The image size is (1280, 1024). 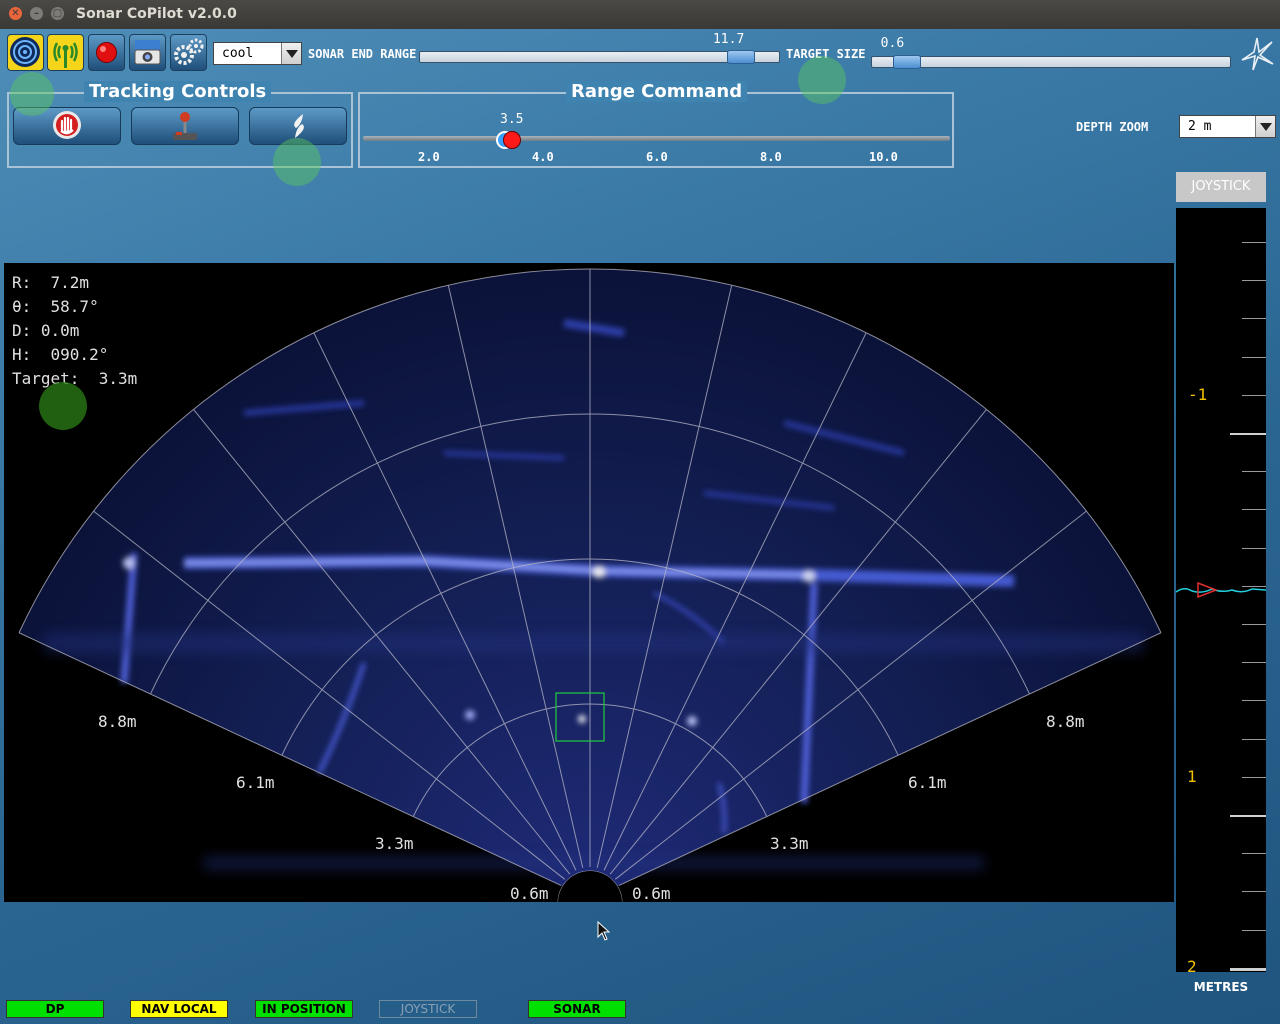 What do you see at coordinates (55, 306) in the screenshot?
I see `readout-bearing: θ: 58.7°` at bounding box center [55, 306].